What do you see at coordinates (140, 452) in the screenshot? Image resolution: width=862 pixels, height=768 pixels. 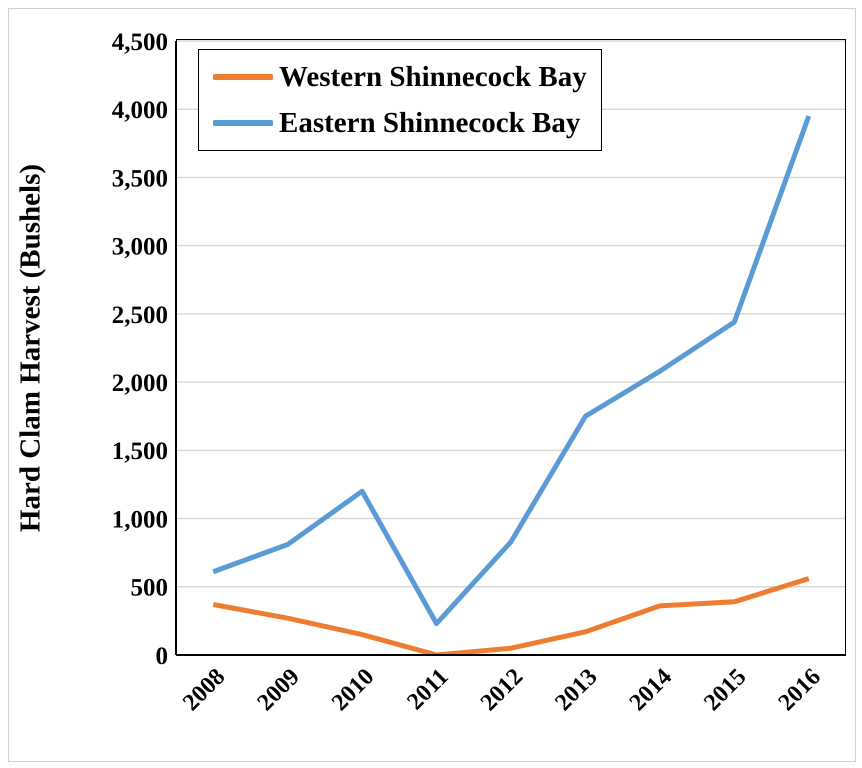 I see `y-tick-label: 1,500` at bounding box center [140, 452].